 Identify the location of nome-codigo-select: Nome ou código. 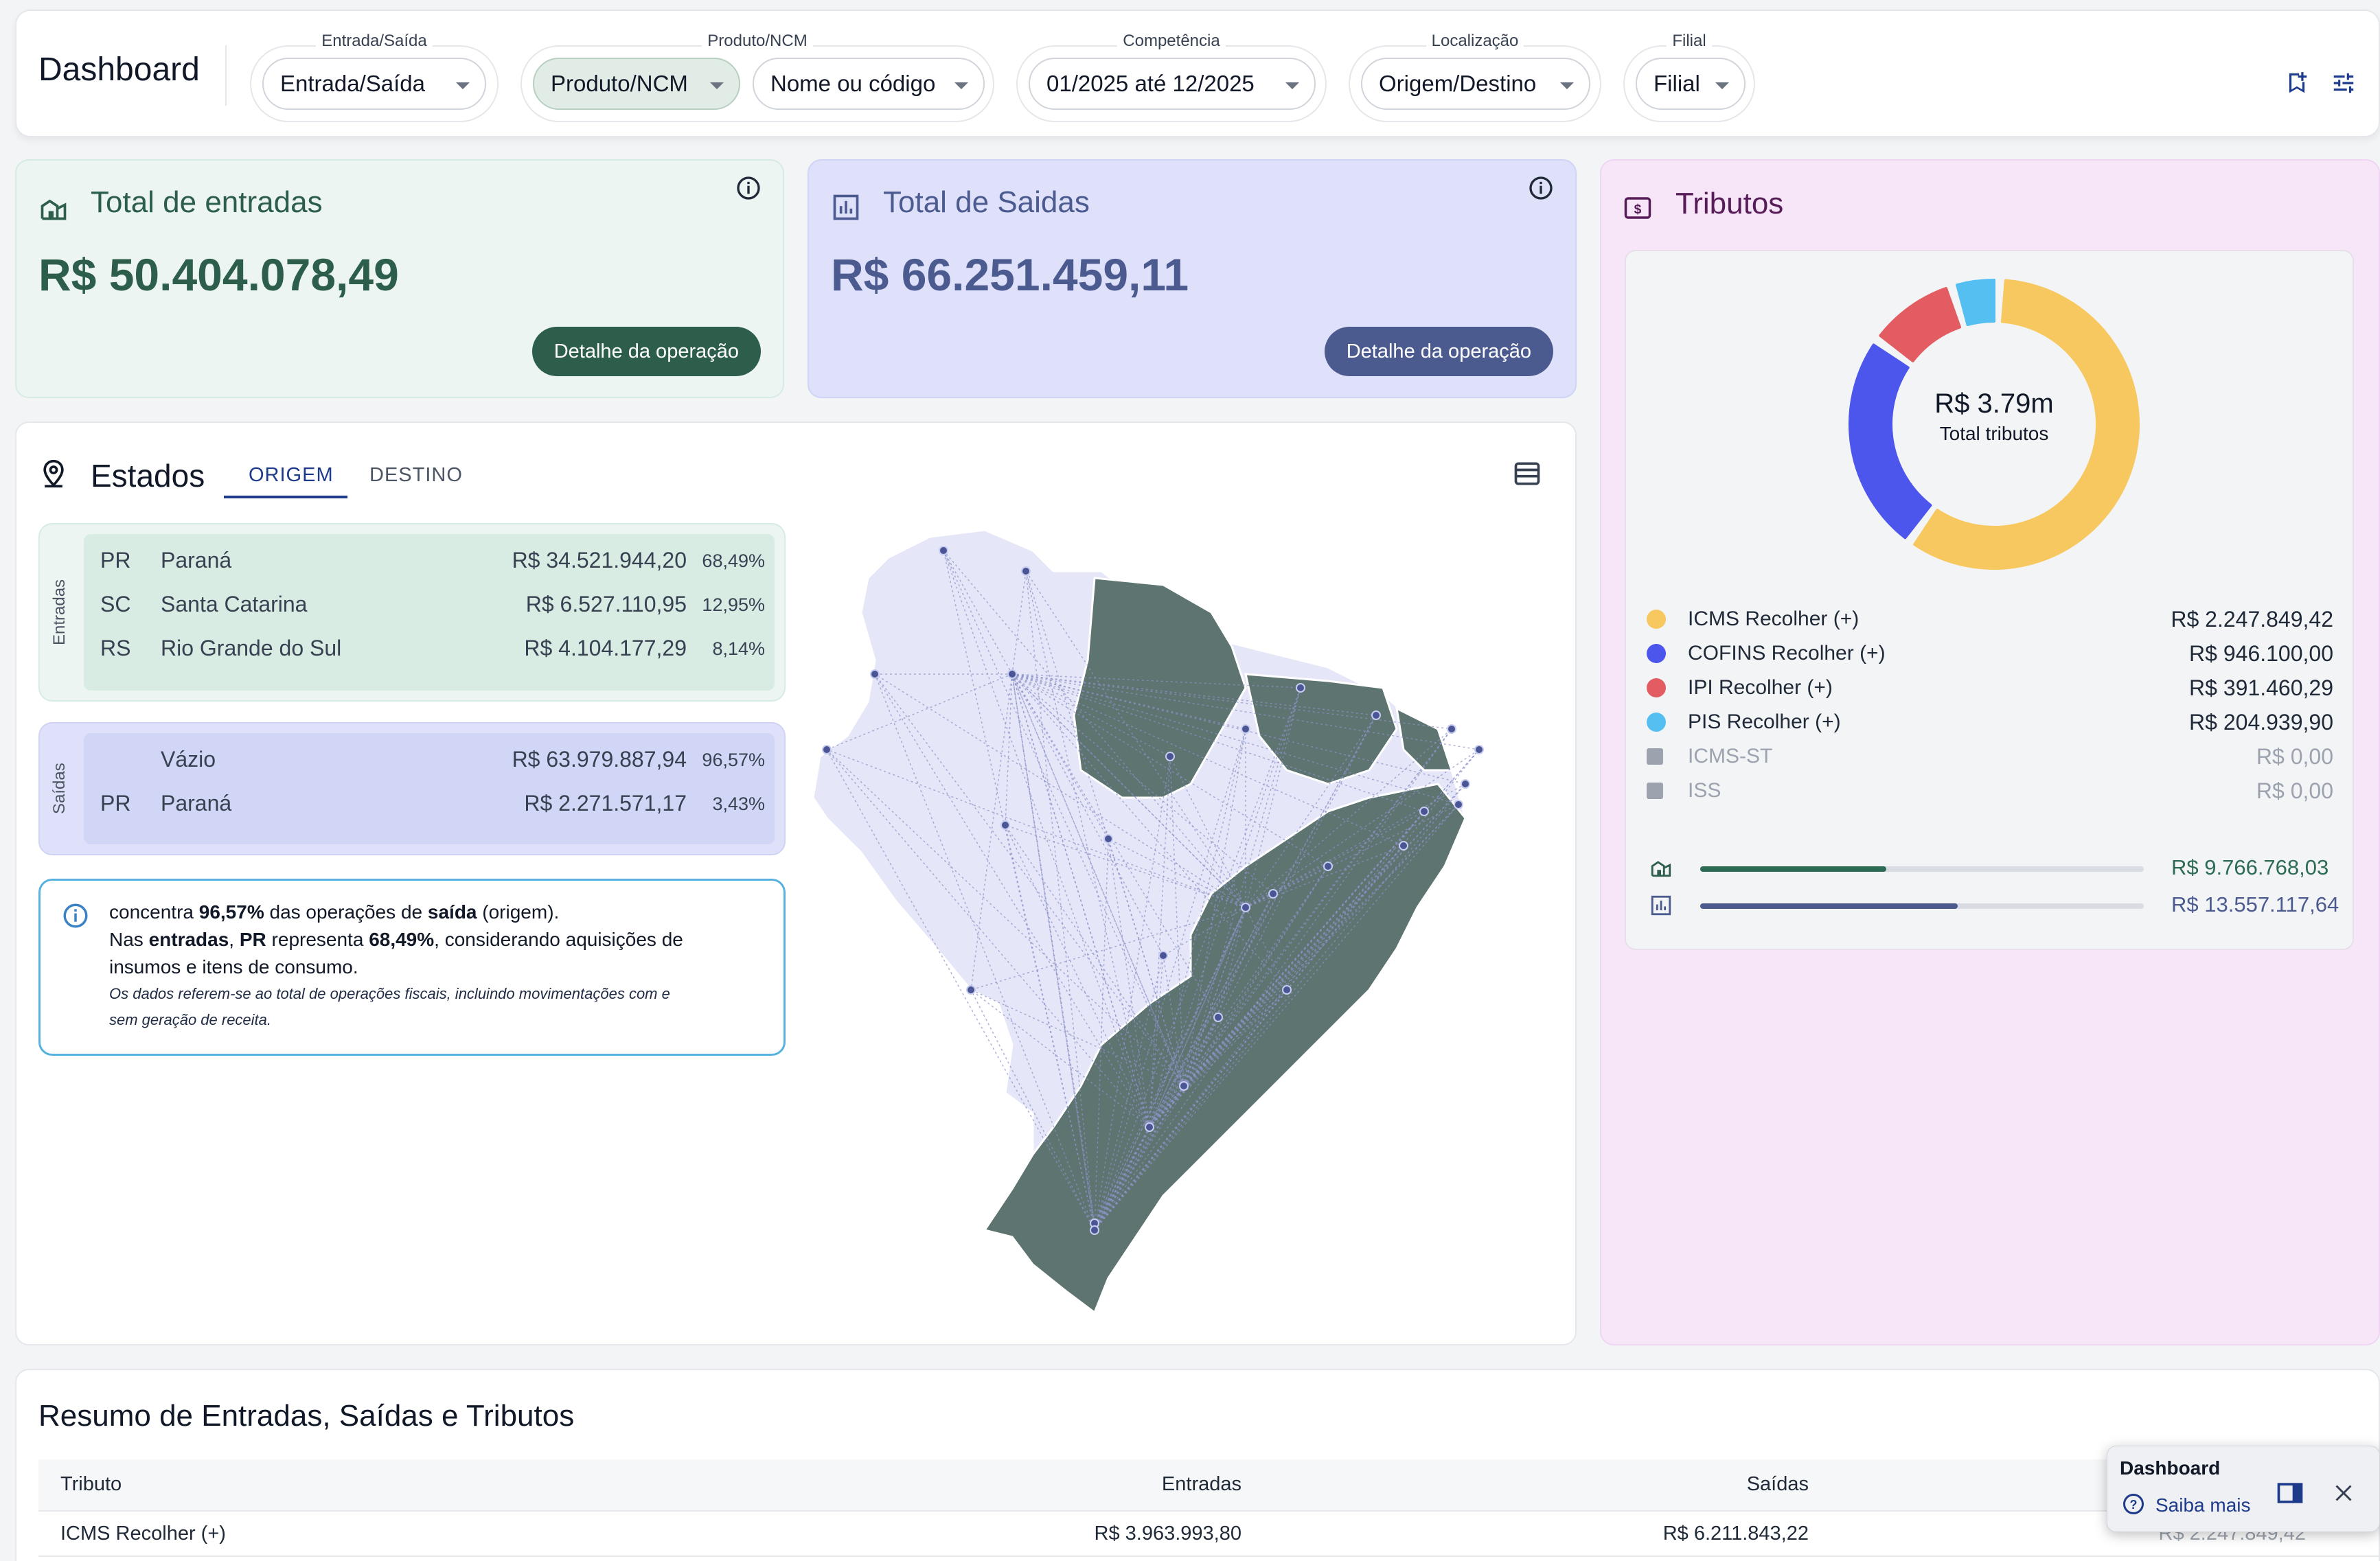
(869, 84).